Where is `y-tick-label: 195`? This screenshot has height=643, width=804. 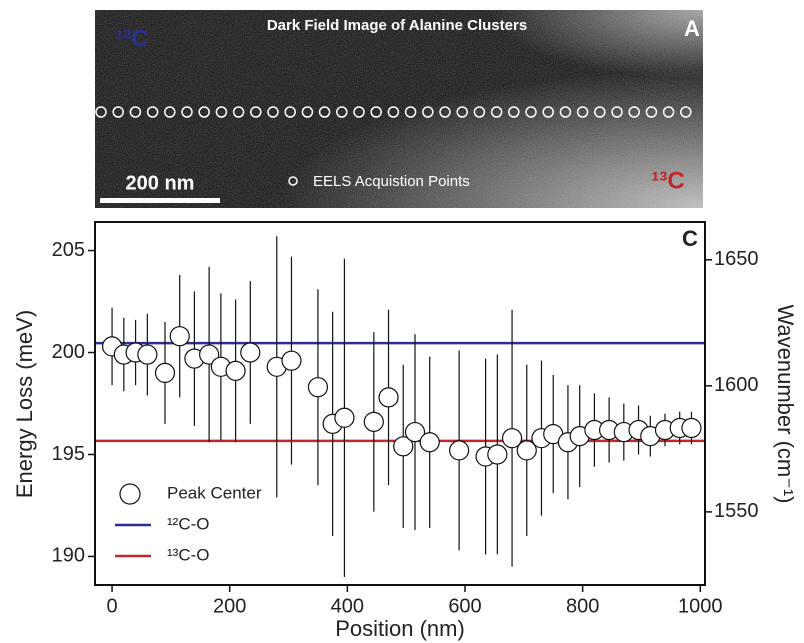
y-tick-label: 195 is located at coordinates (68, 454).